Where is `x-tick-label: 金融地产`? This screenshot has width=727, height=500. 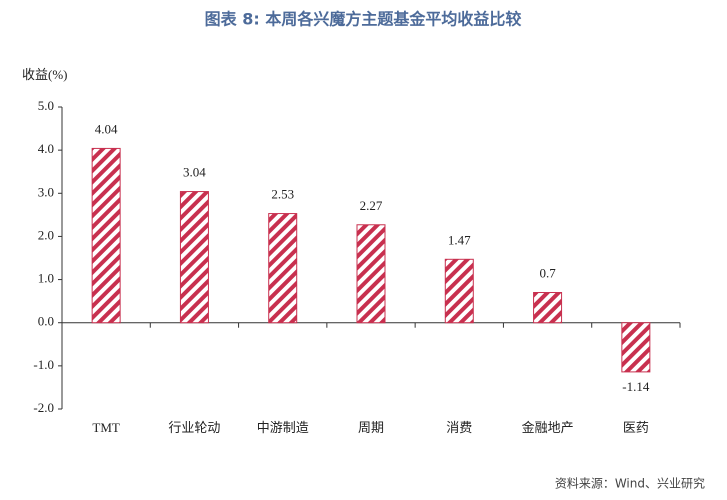
x-tick-label: 金融地产 is located at coordinates (548, 427).